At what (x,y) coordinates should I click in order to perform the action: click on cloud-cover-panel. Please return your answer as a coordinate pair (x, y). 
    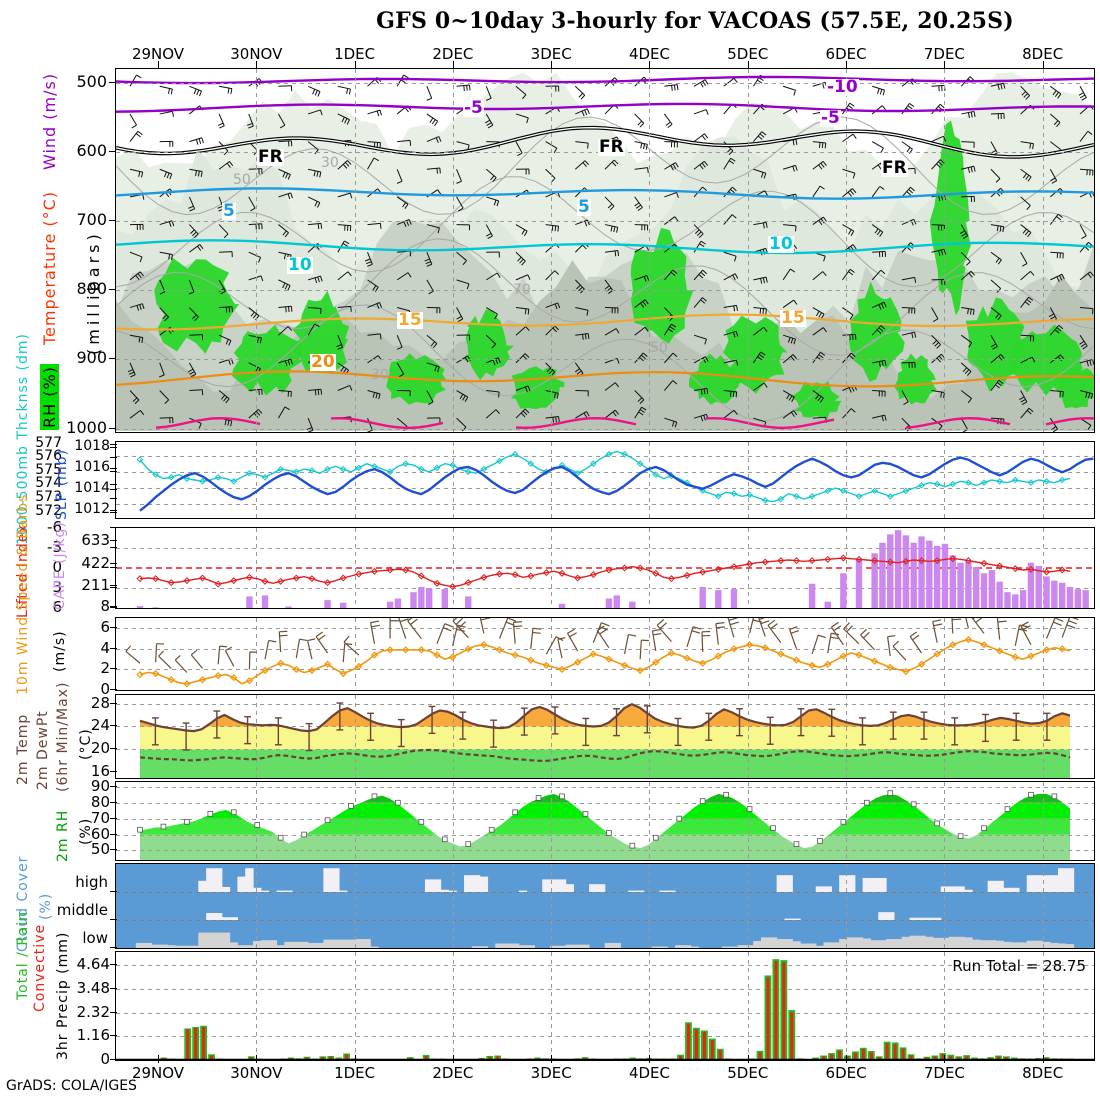
    Looking at the image, I should click on (605, 906).